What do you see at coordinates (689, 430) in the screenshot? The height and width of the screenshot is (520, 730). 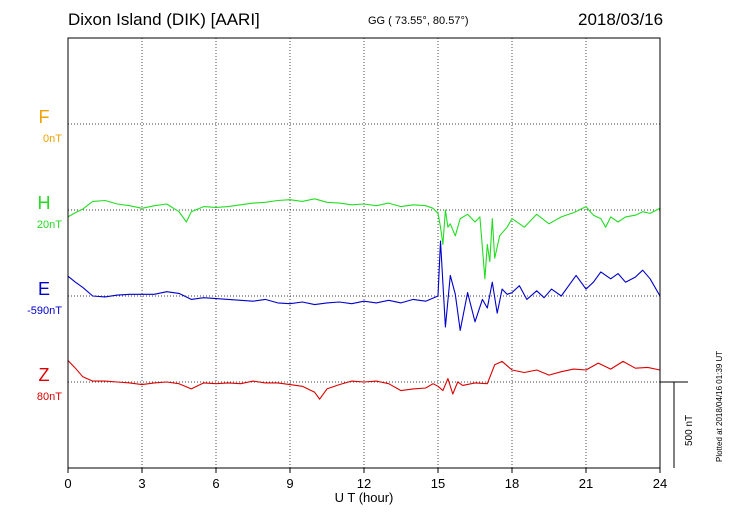 I see `scale-bar-label: 500 nT` at bounding box center [689, 430].